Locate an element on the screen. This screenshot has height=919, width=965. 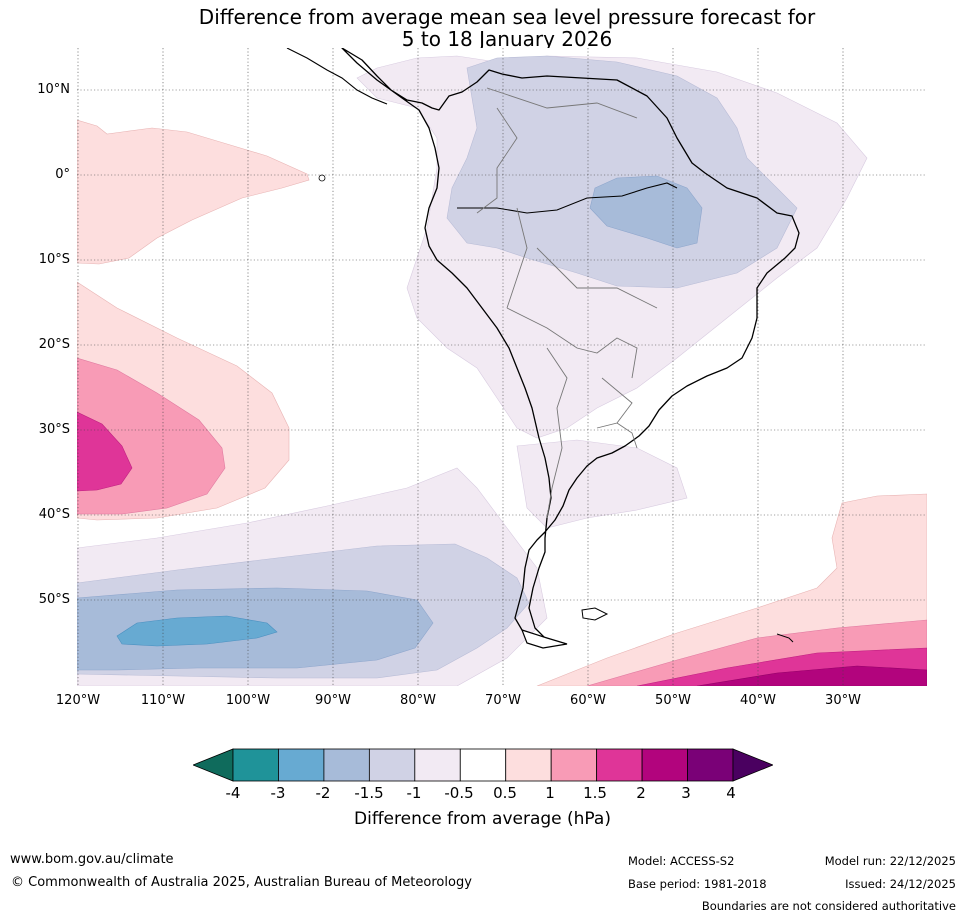
south-georgia is located at coordinates (785, 638).